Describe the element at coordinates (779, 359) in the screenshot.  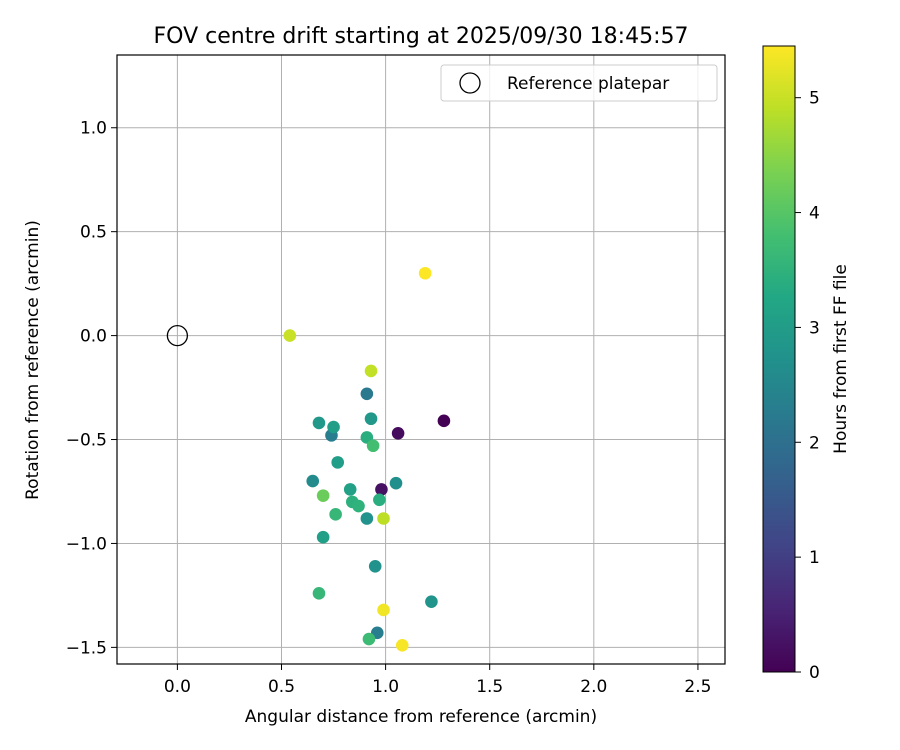
I see `colorbar-gradient` at that location.